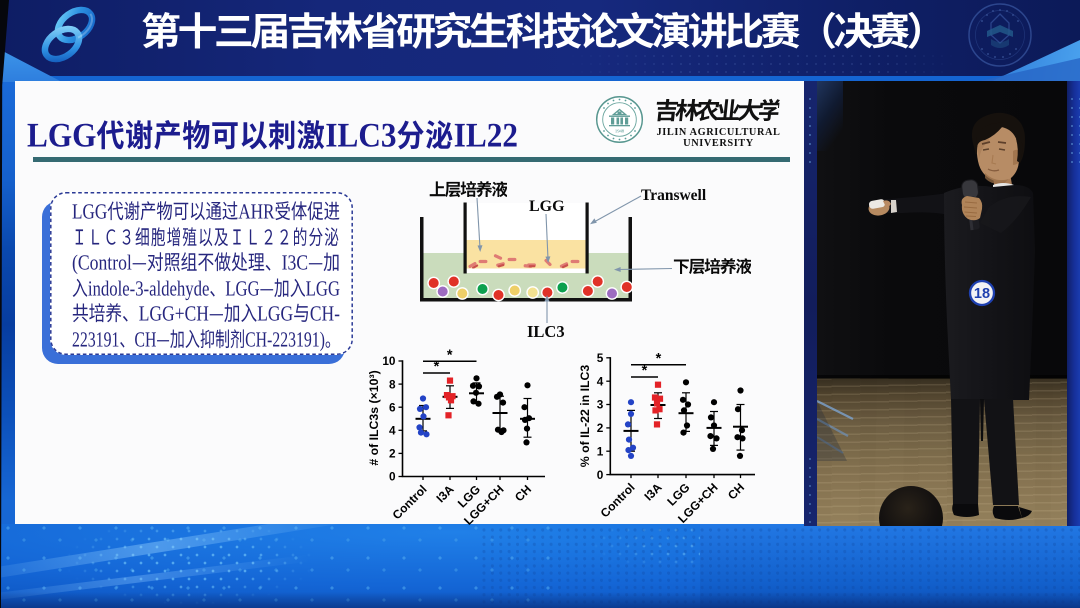 Image resolution: width=1080 pixels, height=608 pixels. I want to click on svg-text: 5, so click(600, 358).